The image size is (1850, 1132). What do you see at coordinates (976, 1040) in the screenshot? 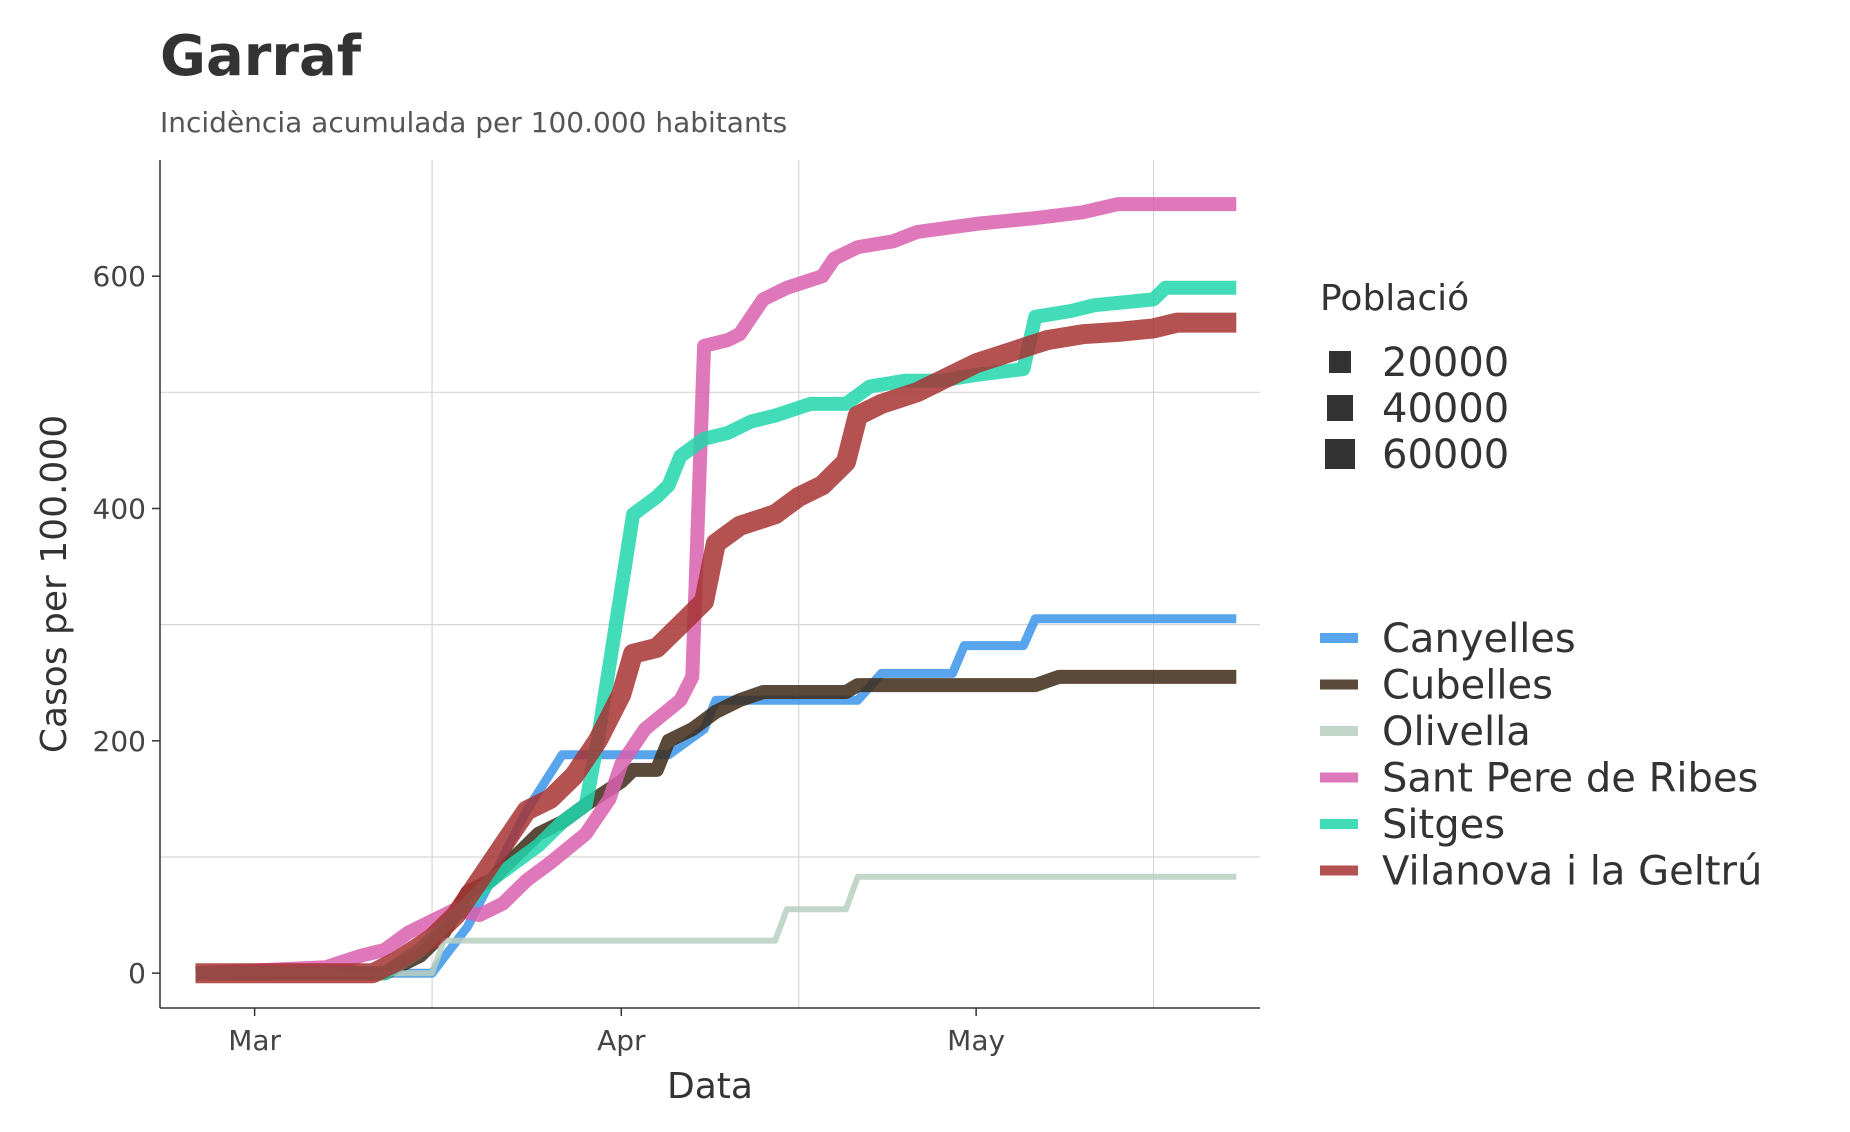
I see `x-tick-label: May` at bounding box center [976, 1040].